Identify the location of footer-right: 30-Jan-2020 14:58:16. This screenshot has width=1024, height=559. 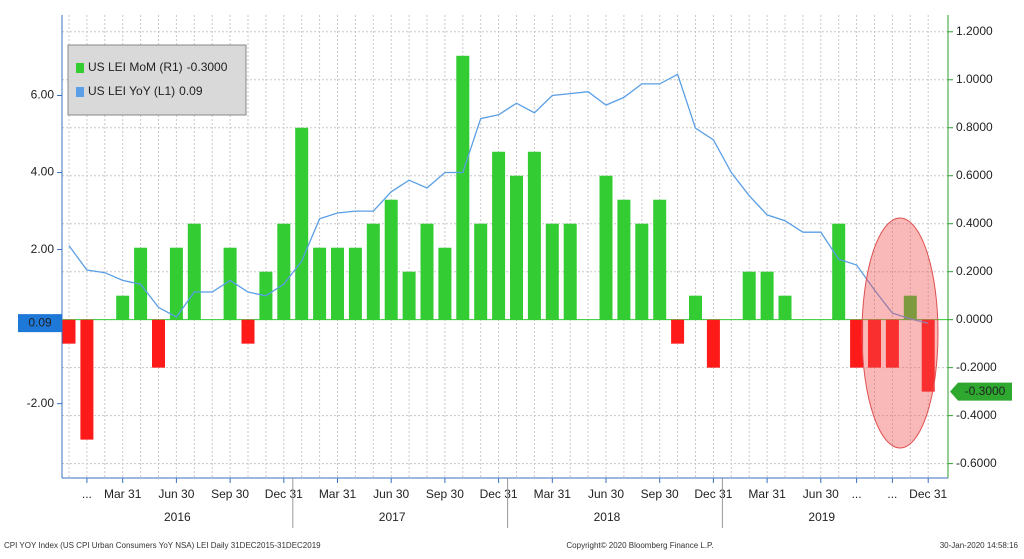
(979, 545).